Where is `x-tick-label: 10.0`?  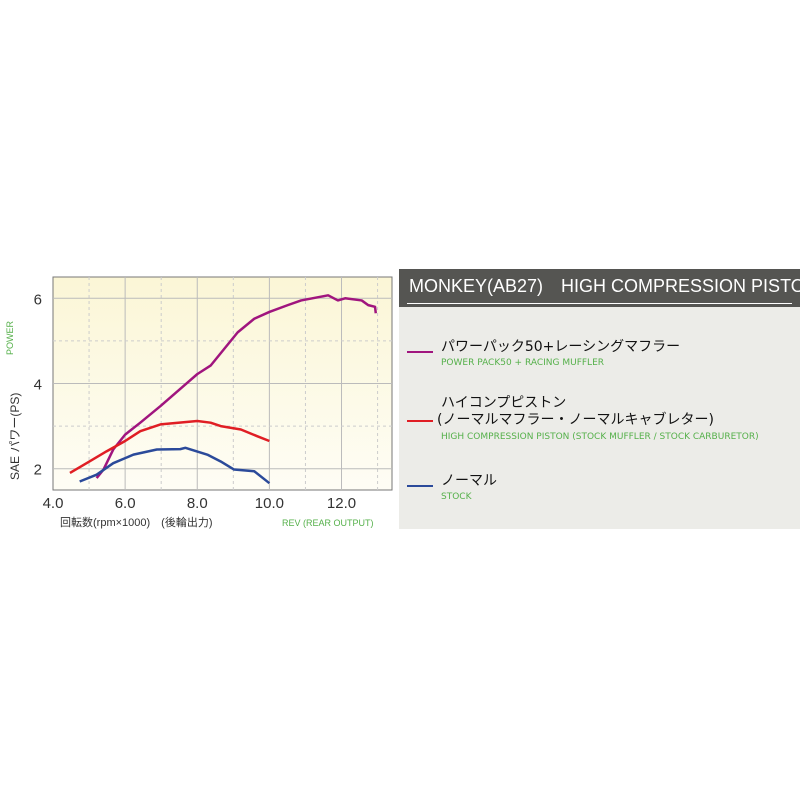
x-tick-label: 10.0 is located at coordinates (269, 503).